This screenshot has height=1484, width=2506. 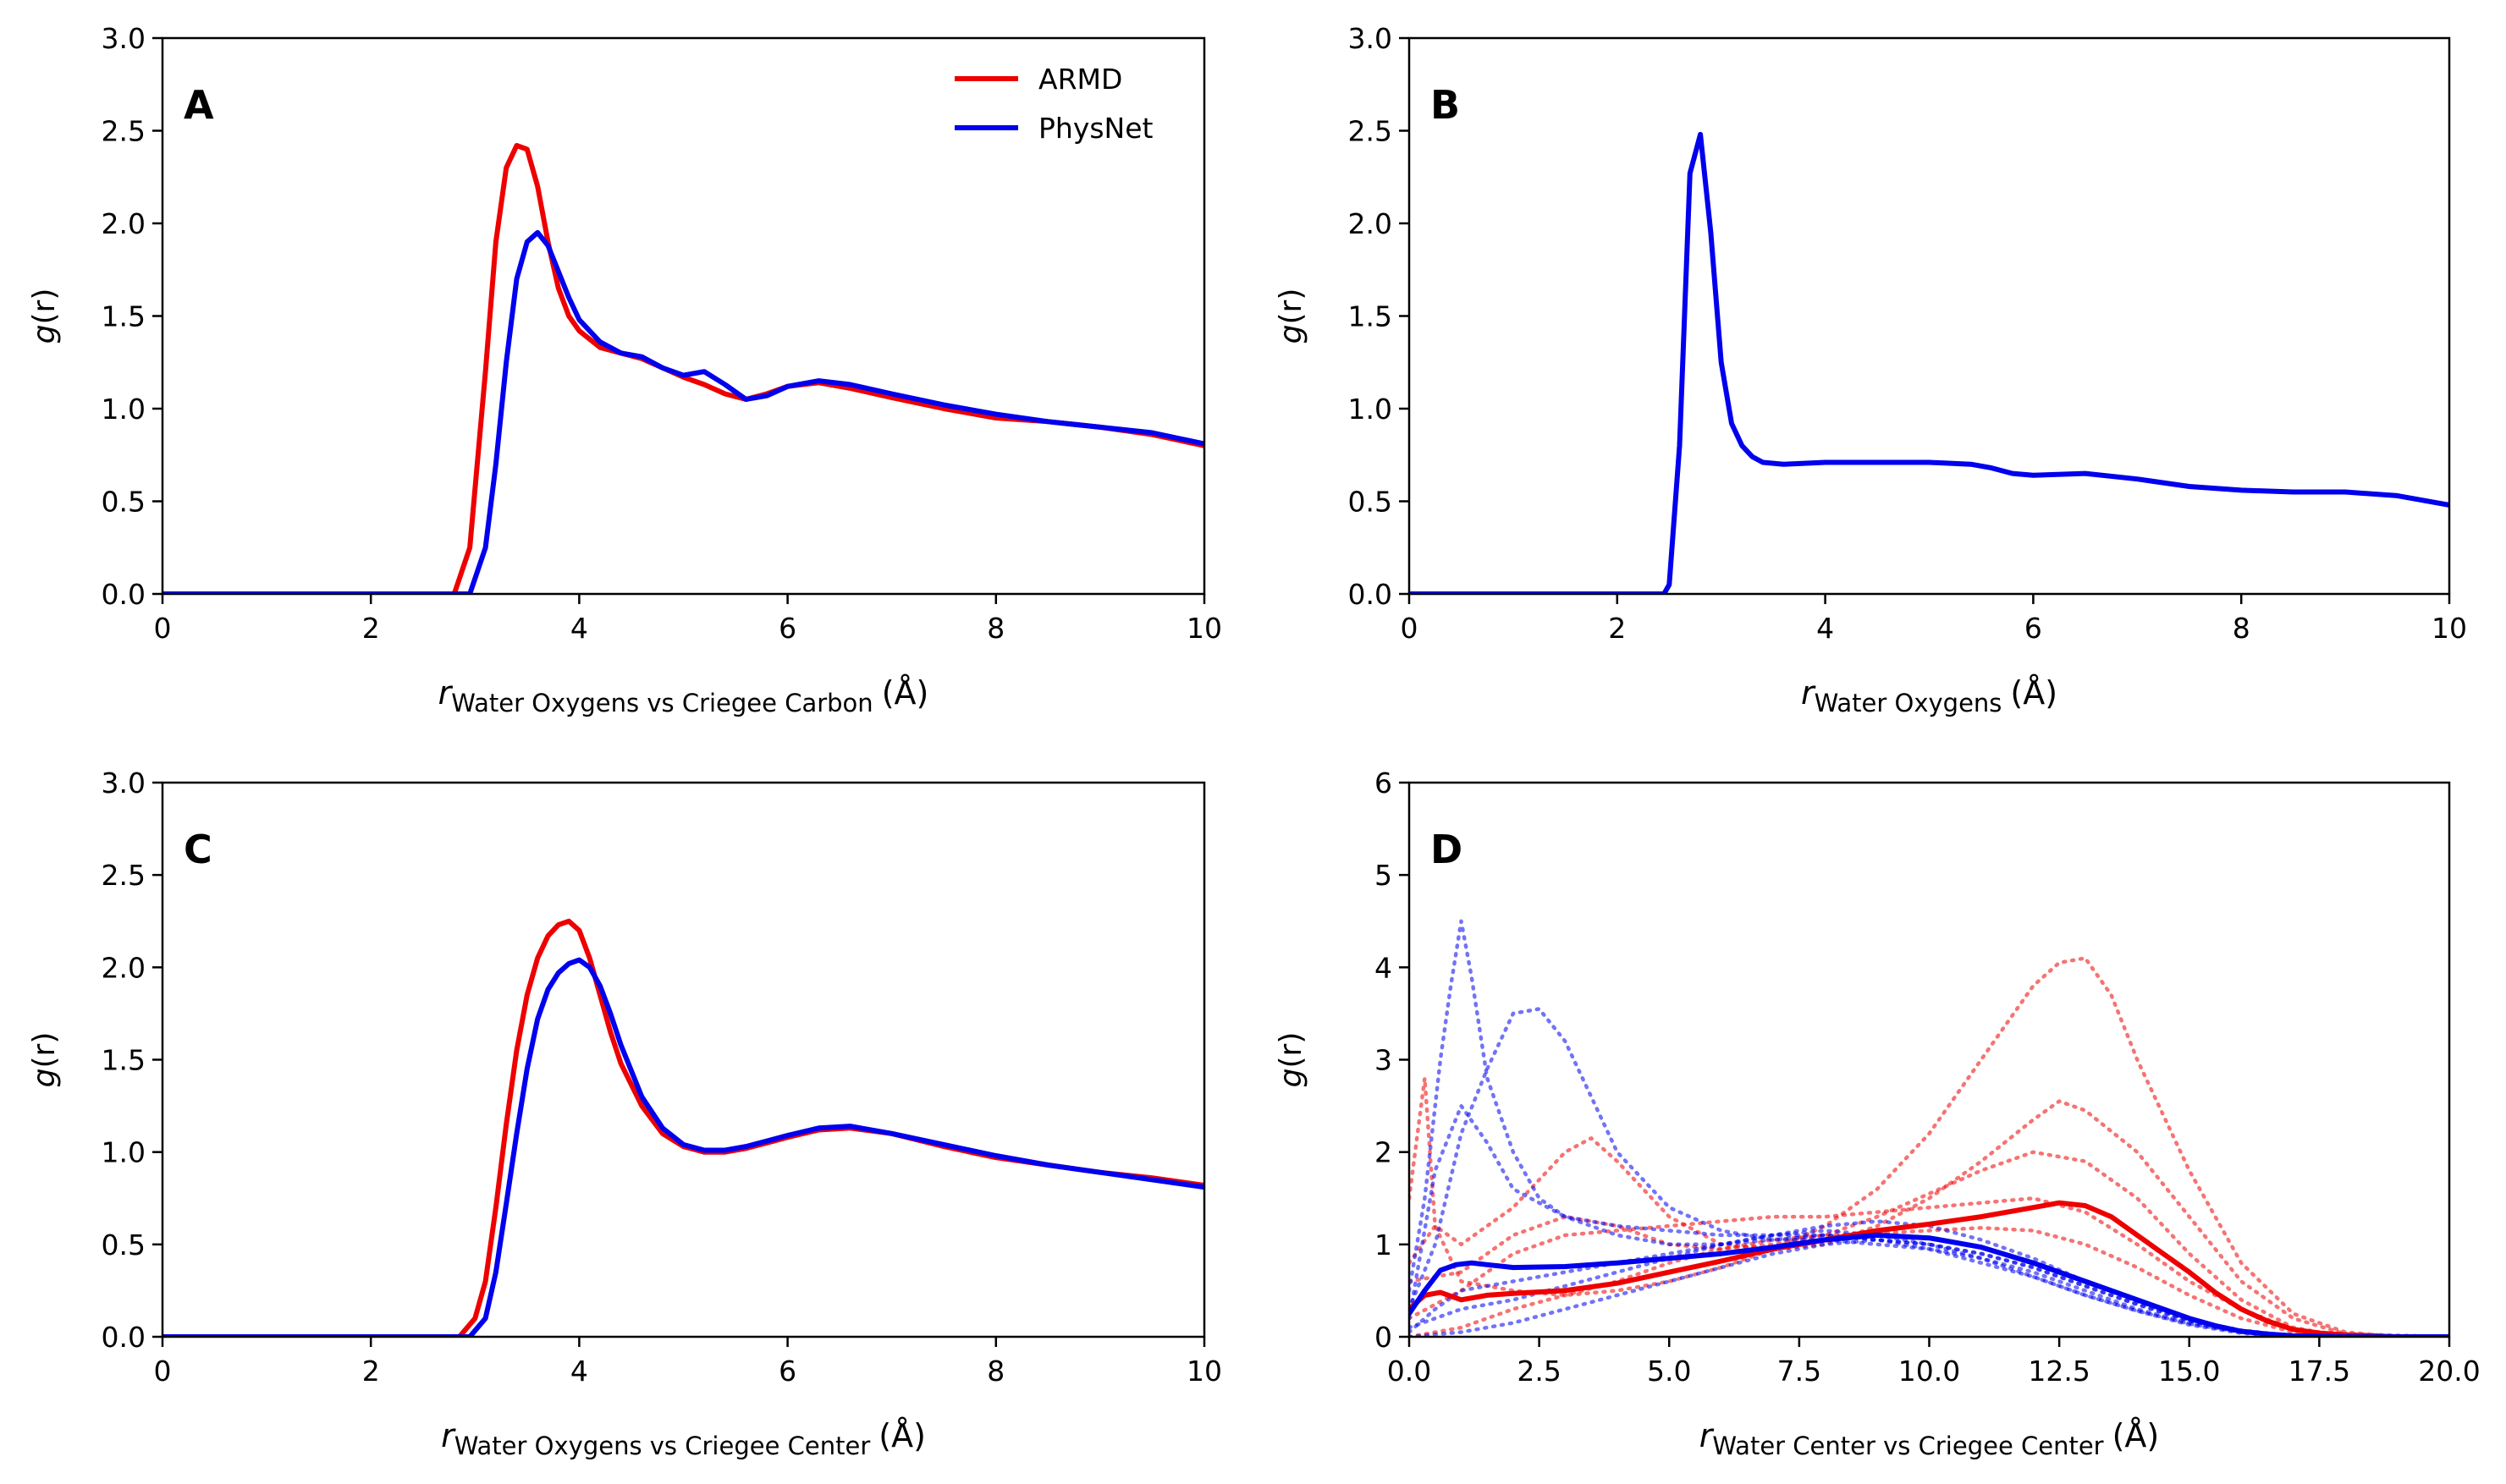 What do you see at coordinates (1929, 1371) in the screenshot?
I see `x-tick-label: 10.0` at bounding box center [1929, 1371].